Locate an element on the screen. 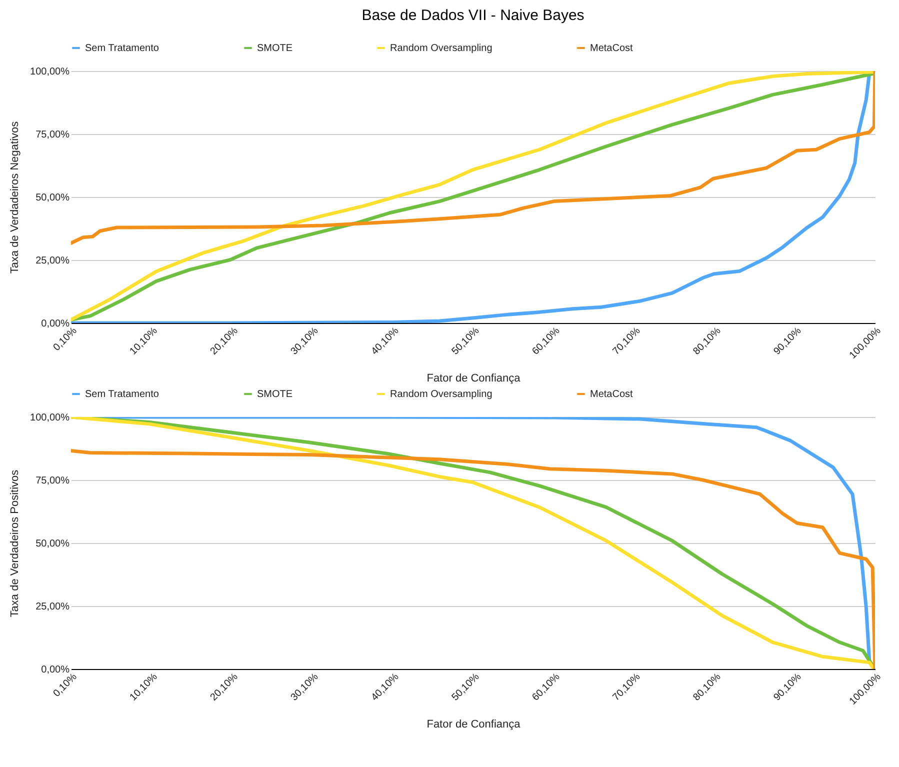  y-axis-title: Taxa de Verdadeiros Positivos is located at coordinates (15, 543).